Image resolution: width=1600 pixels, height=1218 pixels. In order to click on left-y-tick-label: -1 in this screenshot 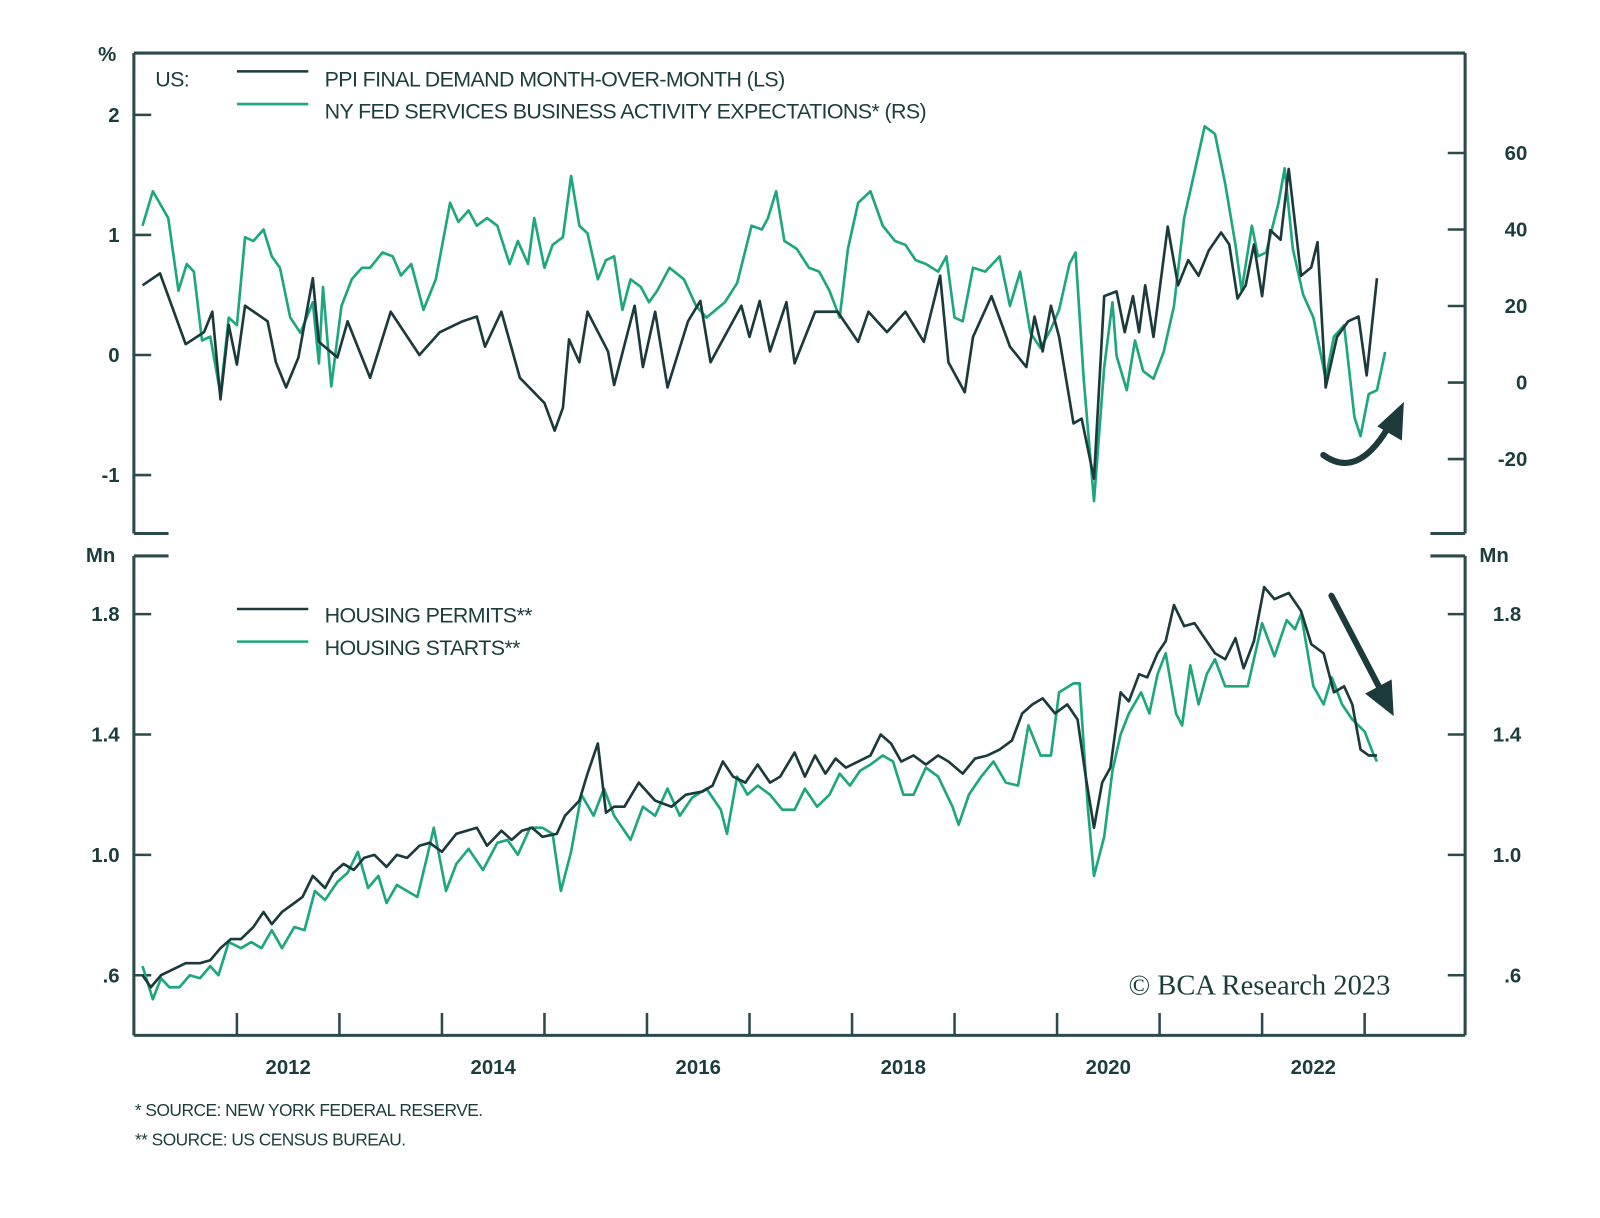, I will do `click(110, 476)`.